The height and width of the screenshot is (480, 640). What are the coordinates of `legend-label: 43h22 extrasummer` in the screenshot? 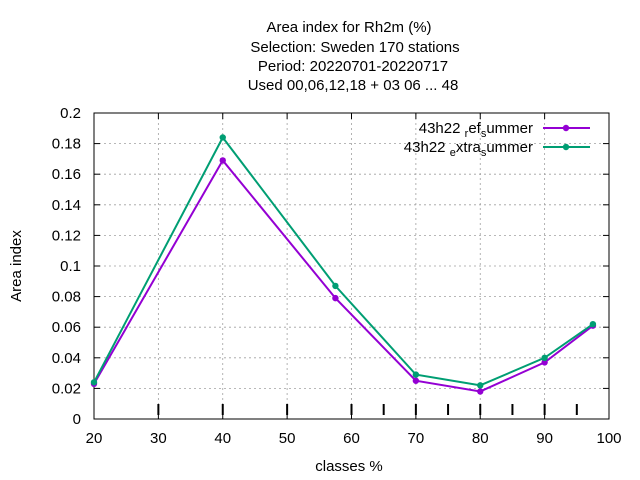 It's located at (468, 149).